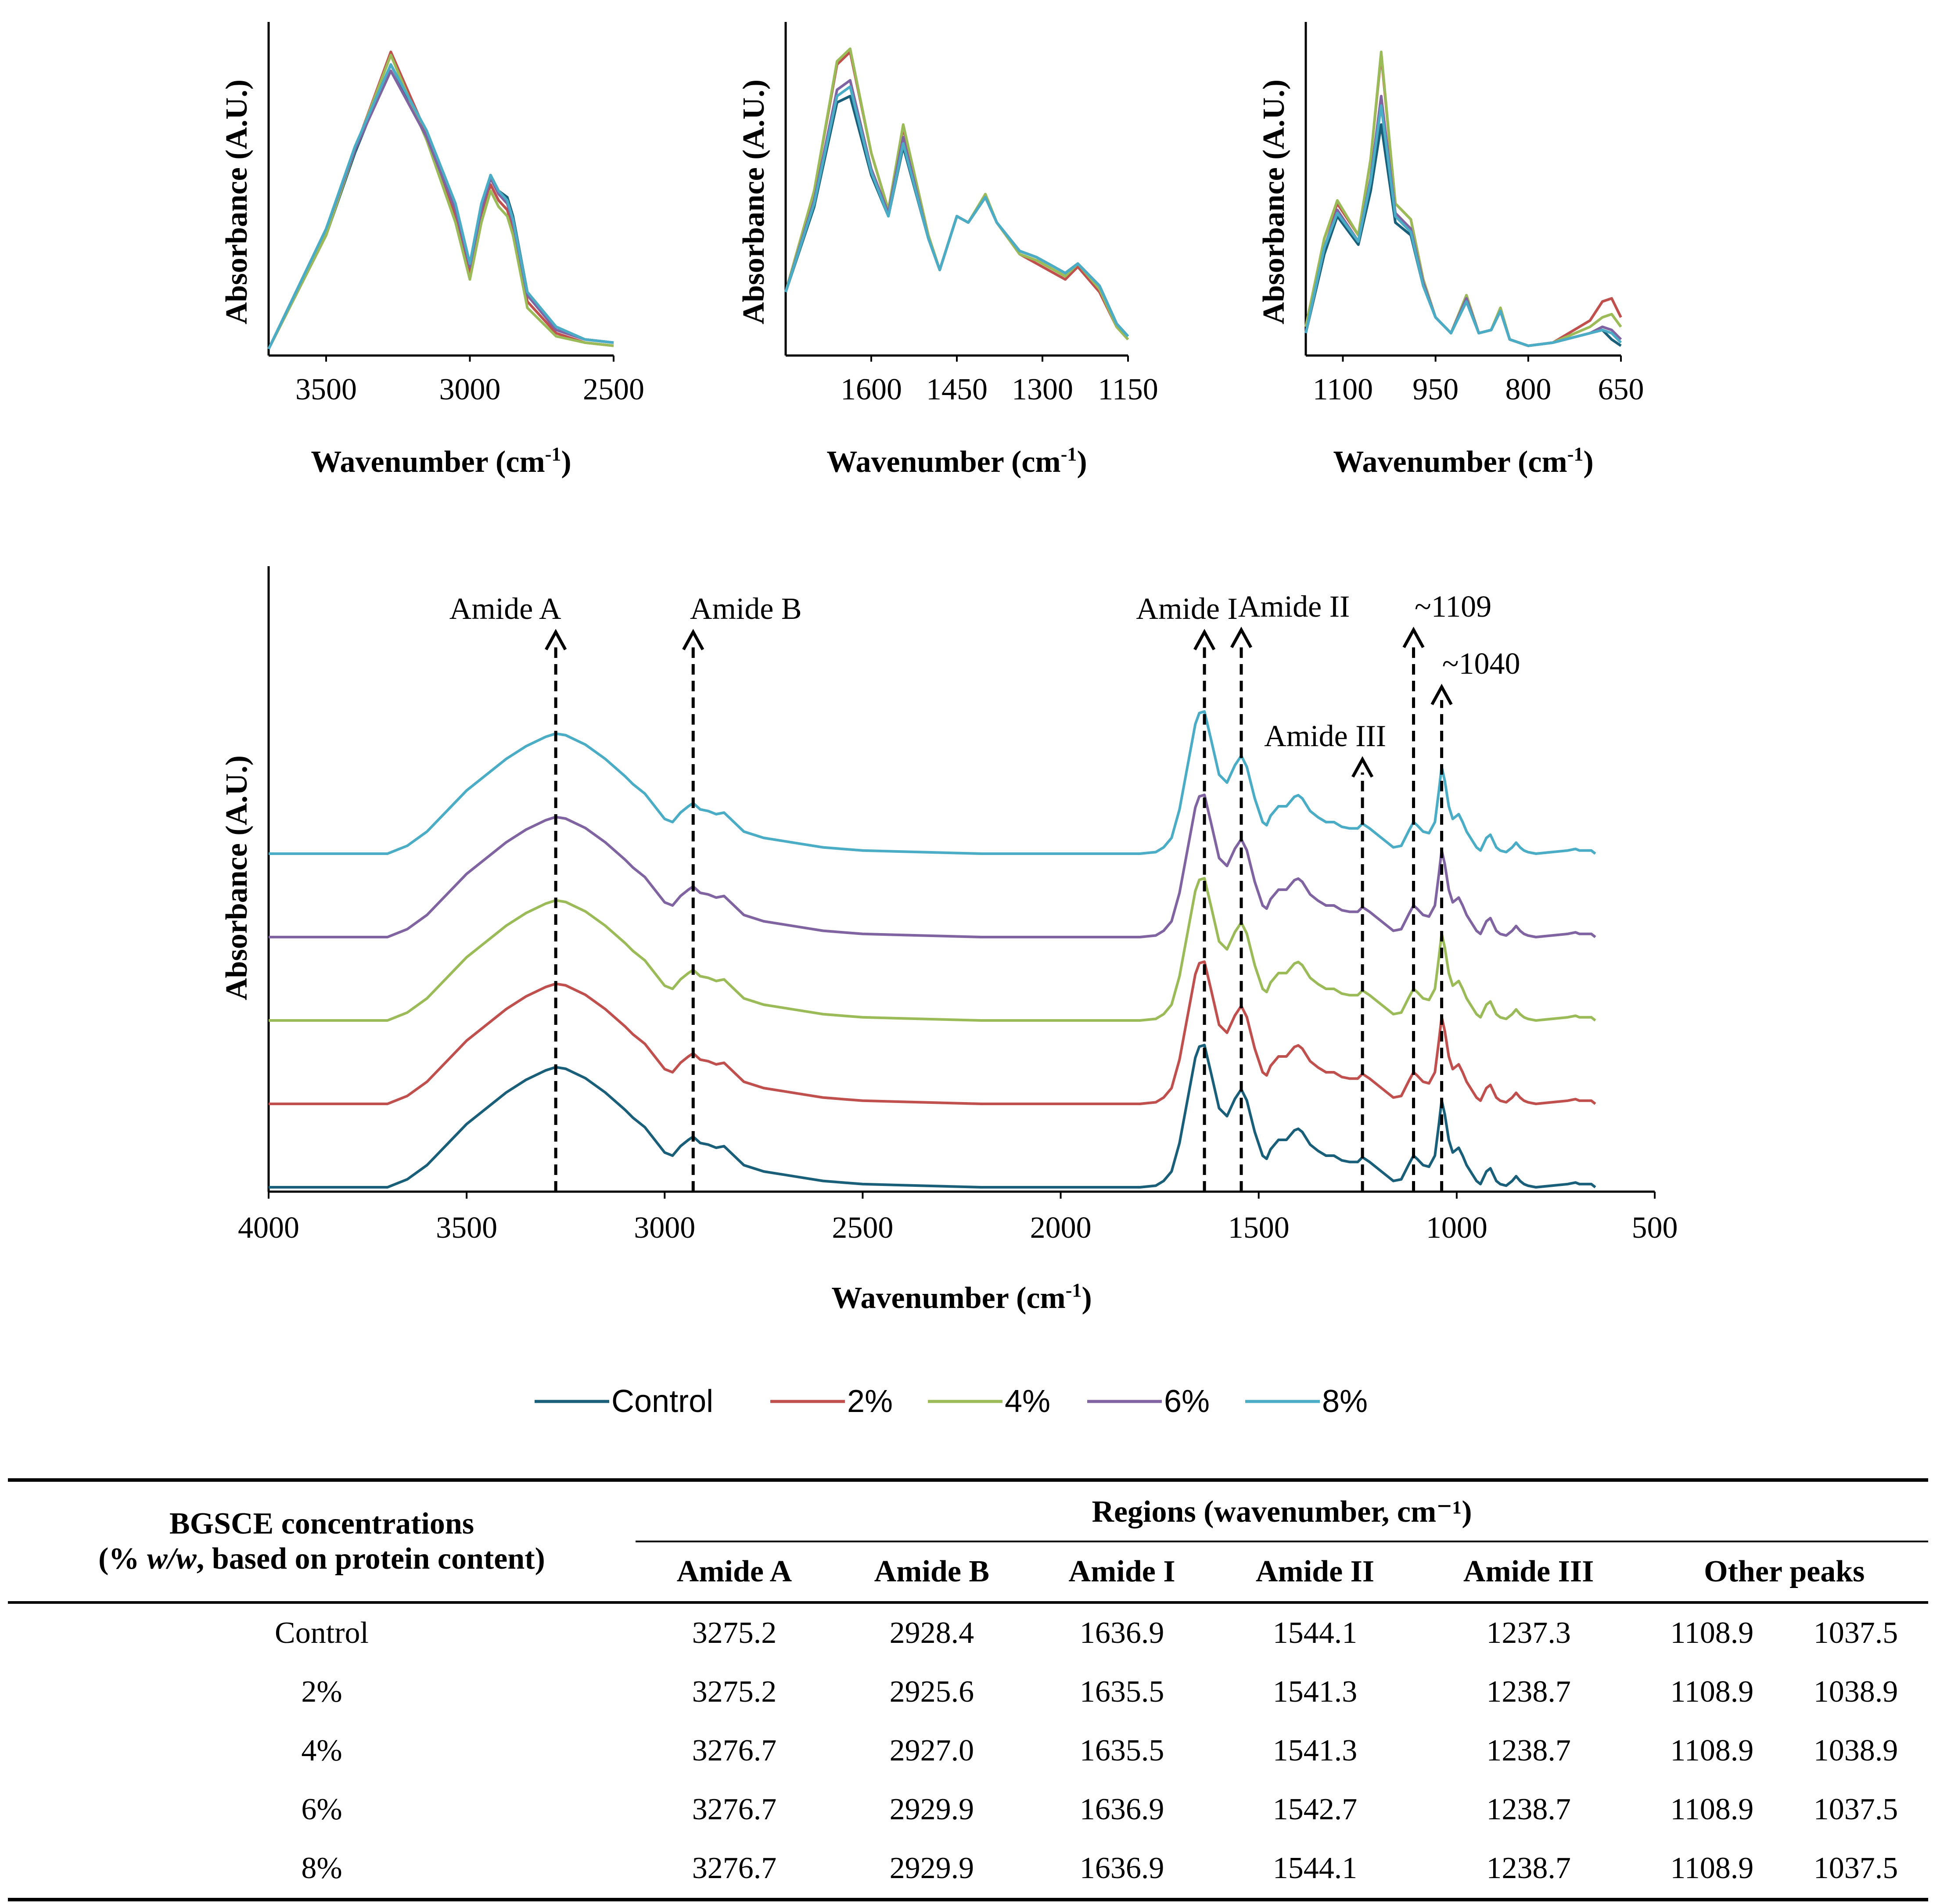 The height and width of the screenshot is (1904, 1933). What do you see at coordinates (735, 1750) in the screenshot?
I see `table-cell: 3276.7` at bounding box center [735, 1750].